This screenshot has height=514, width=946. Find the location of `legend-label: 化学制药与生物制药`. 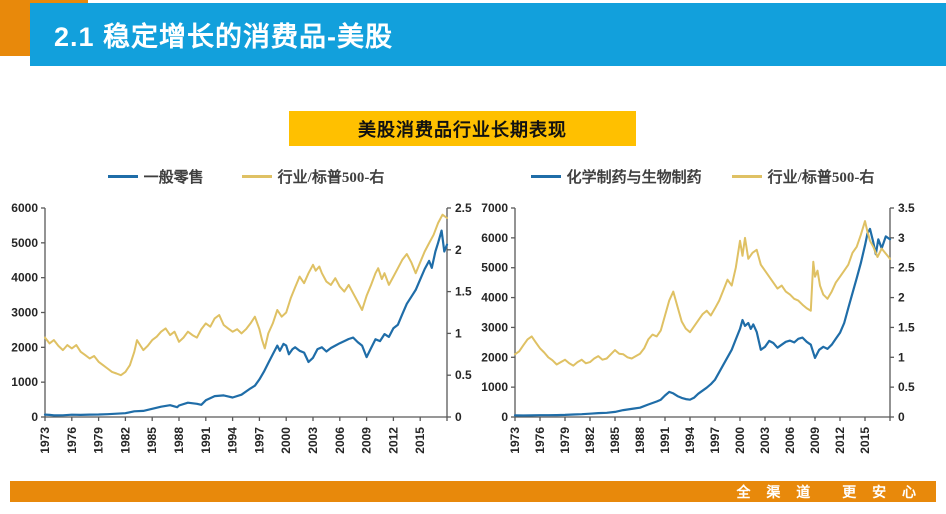

legend-label: 化学制药与生物制药 is located at coordinates (634, 177).